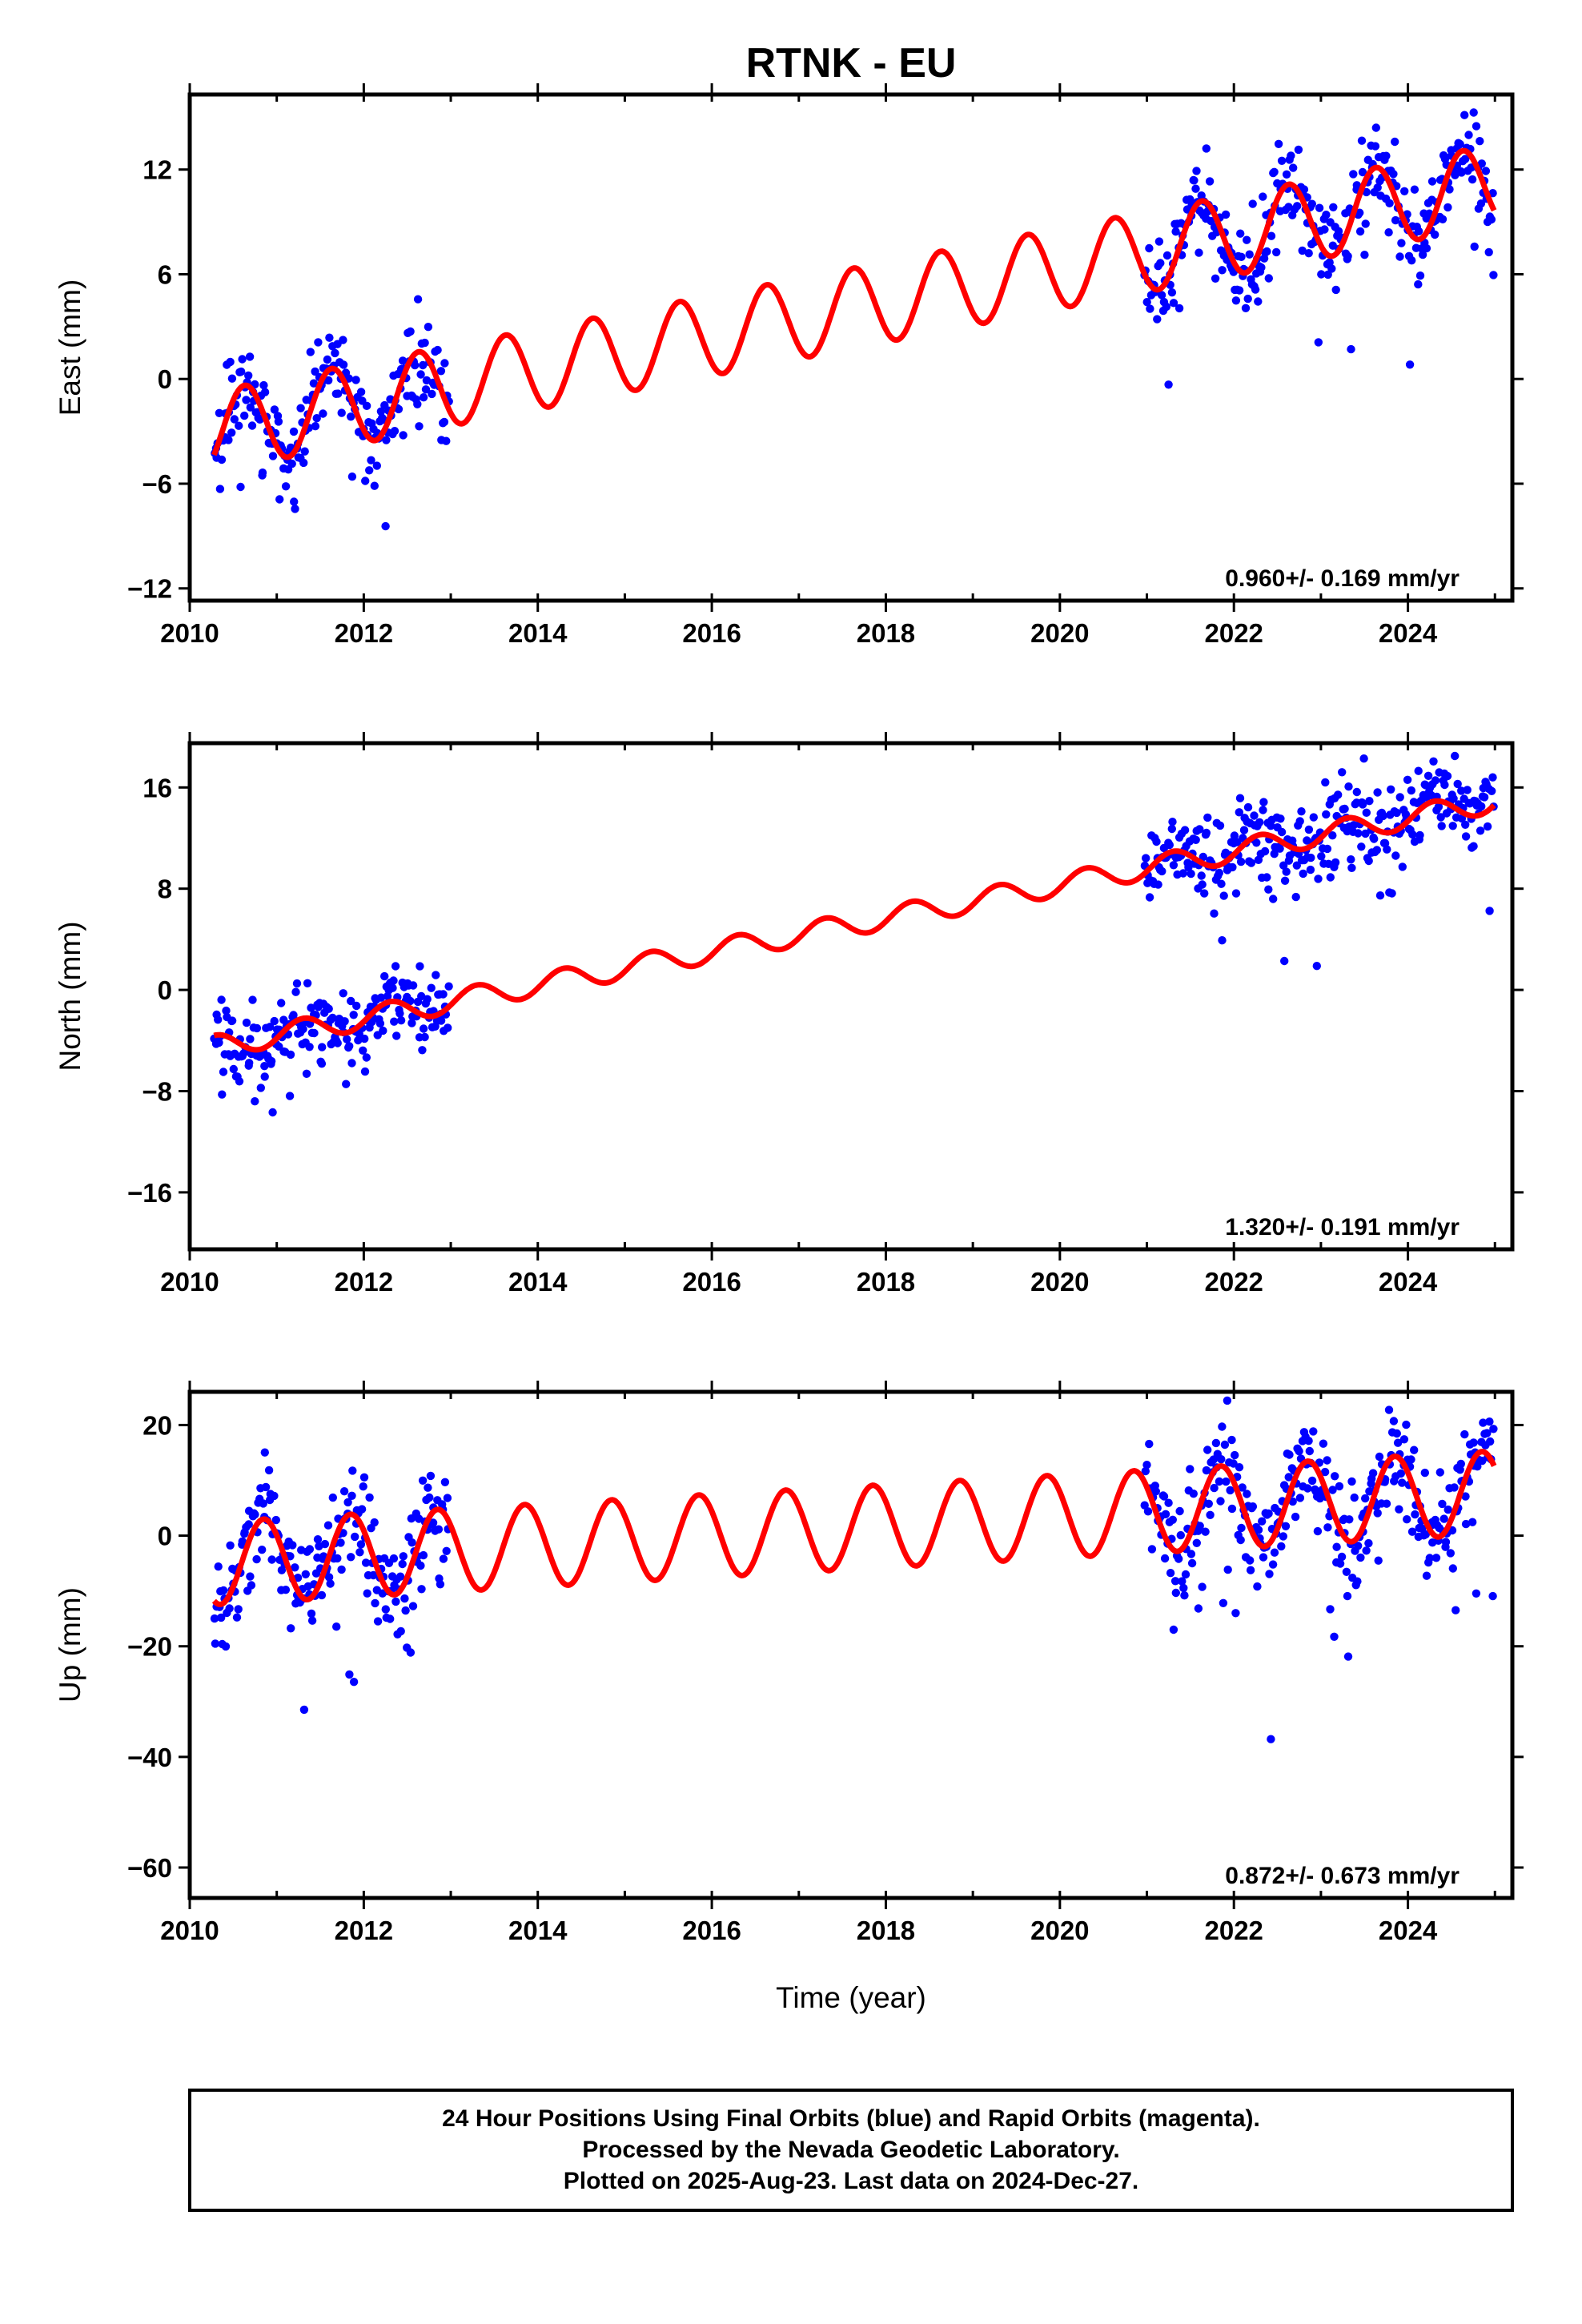  What do you see at coordinates (189, 1282) in the screenshot?
I see `x-tick-label-north: 2010` at bounding box center [189, 1282].